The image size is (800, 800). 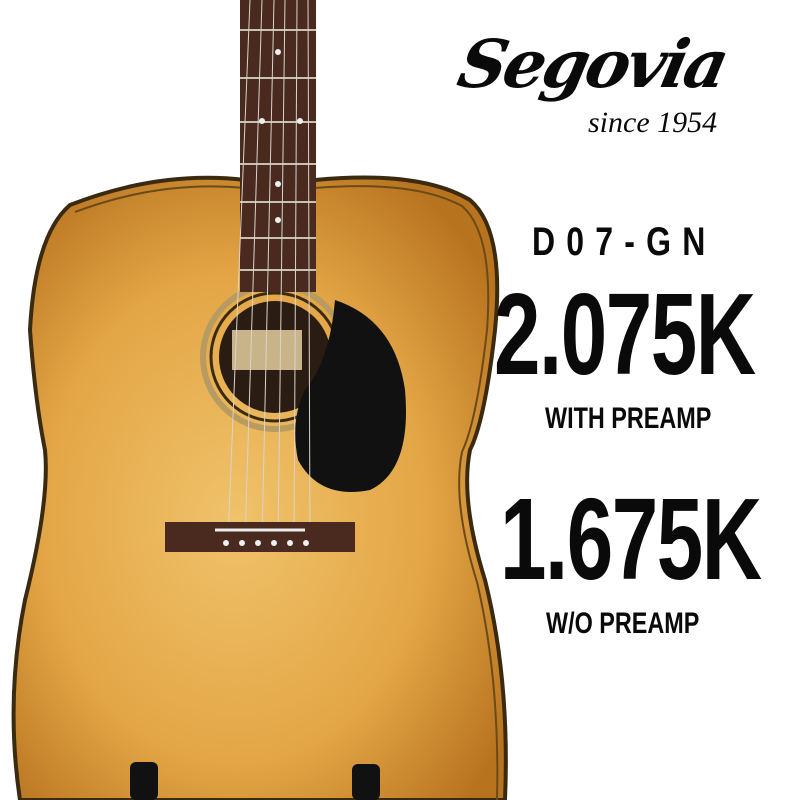 What do you see at coordinates (631, 539) in the screenshot?
I see `price-without-preamp: 1.675K` at bounding box center [631, 539].